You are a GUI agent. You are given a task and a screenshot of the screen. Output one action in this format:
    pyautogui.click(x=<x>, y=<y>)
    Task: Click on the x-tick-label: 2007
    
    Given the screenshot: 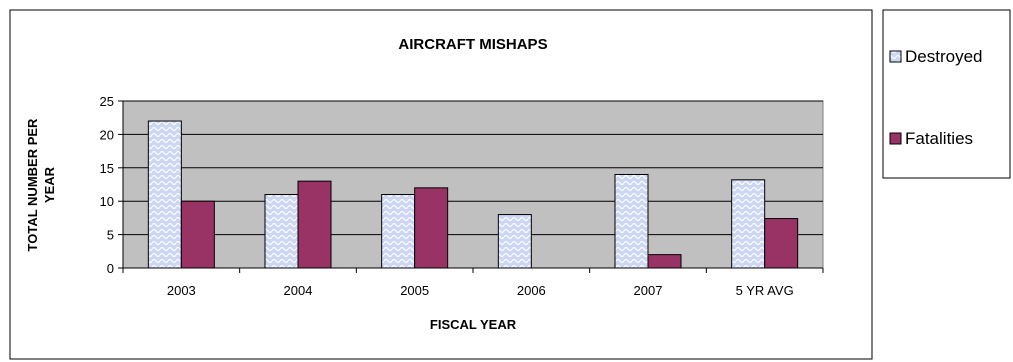 What is the action you would take?
    pyautogui.click(x=648, y=290)
    